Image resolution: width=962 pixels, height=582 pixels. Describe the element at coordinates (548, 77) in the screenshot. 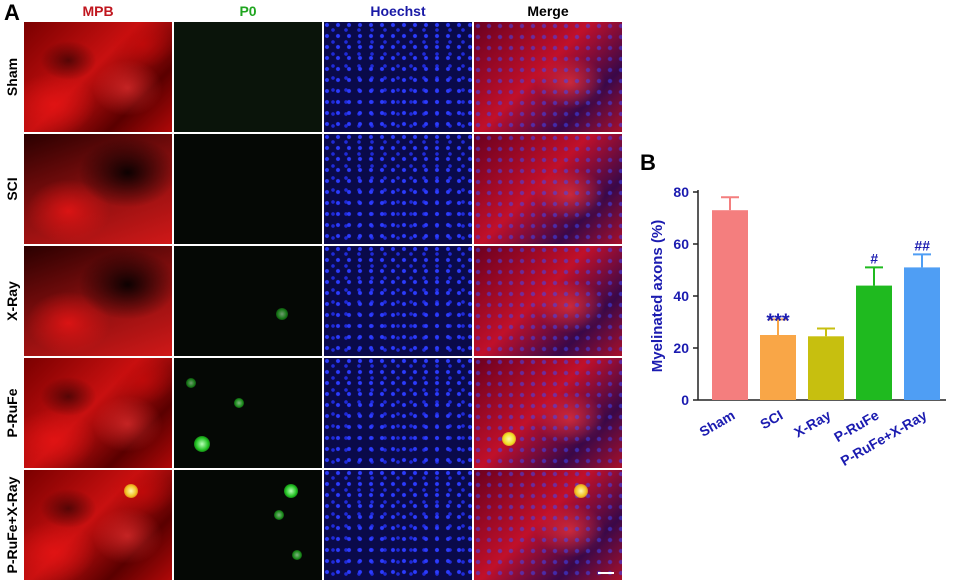

I see `micrograph-sham-merge` at that location.